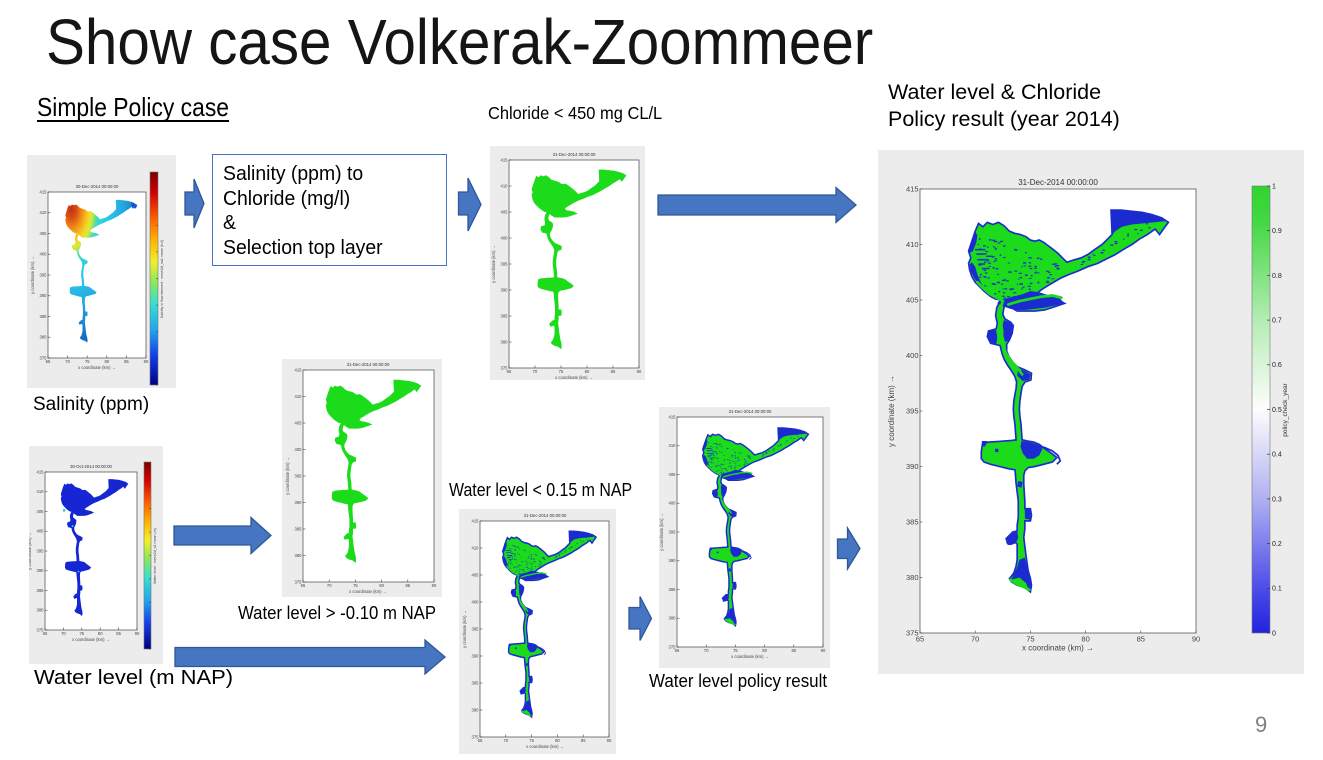 The height and width of the screenshot is (760, 1323). What do you see at coordinates (1277, 499) in the screenshot?
I see `svg-text: 0.3` at bounding box center [1277, 499].